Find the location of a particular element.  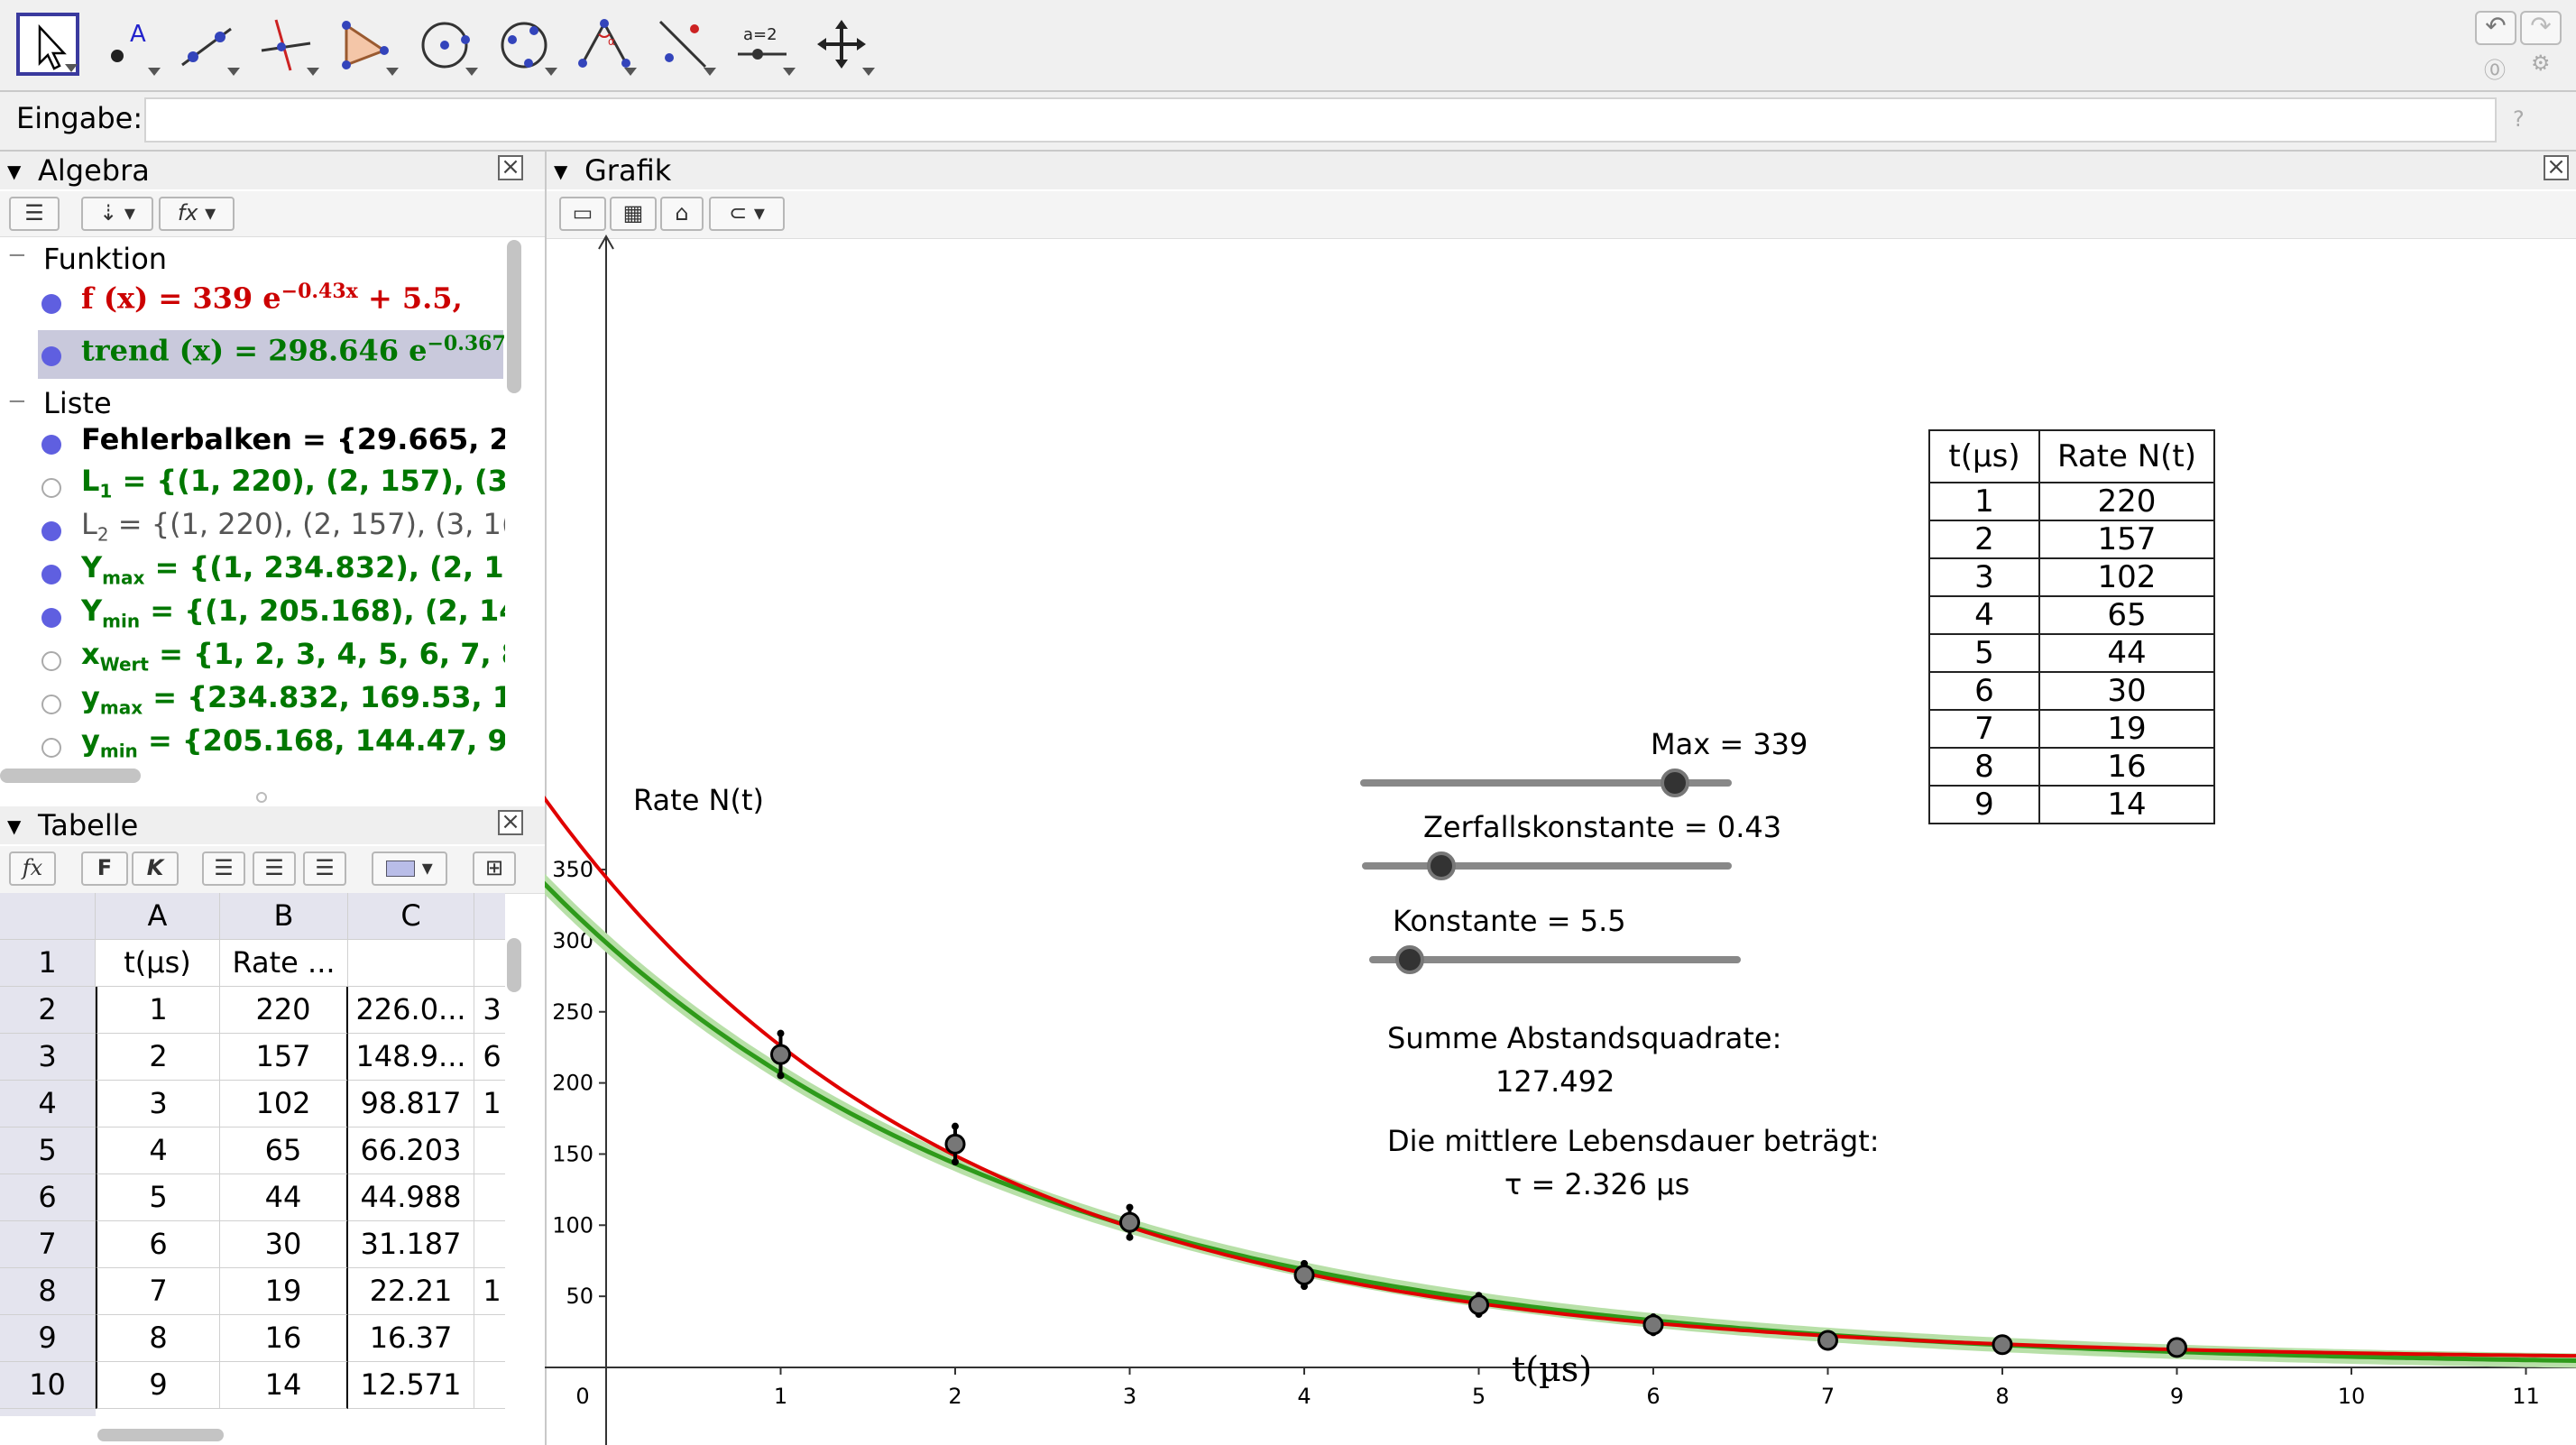

cell-b: 102 is located at coordinates (284, 1104).